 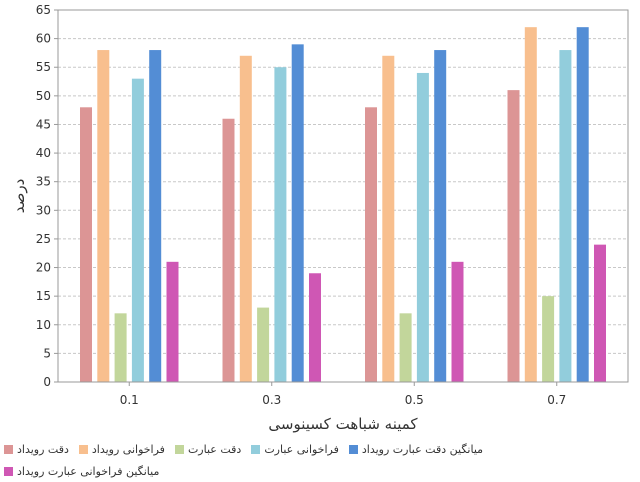 I want to click on legend-label: دقت عبارت, so click(x=214, y=449).